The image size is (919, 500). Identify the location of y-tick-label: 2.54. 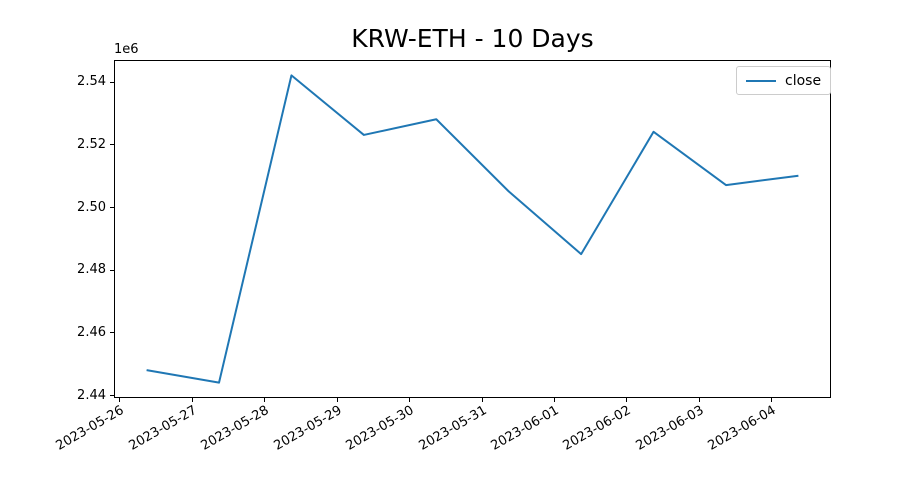
(91, 82).